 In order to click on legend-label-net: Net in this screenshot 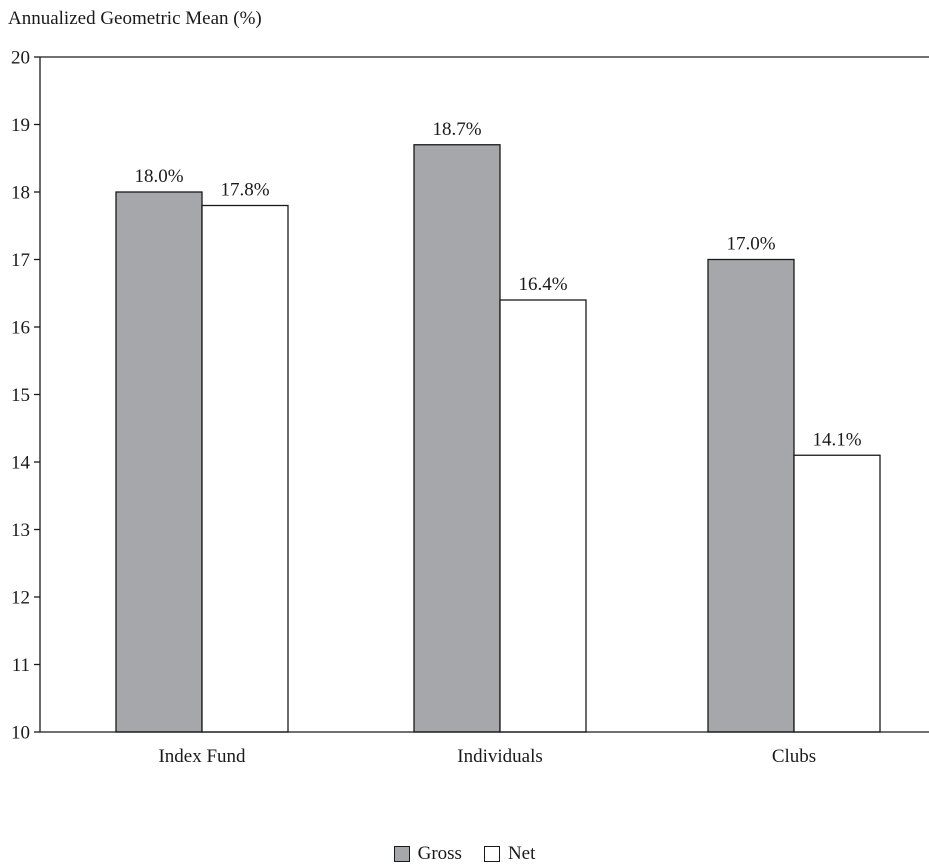, I will do `click(521, 853)`.